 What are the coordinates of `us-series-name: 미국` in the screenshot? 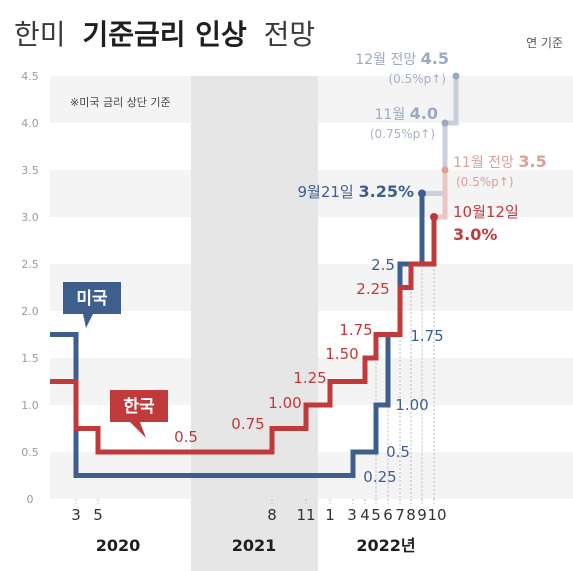 It's located at (92, 299).